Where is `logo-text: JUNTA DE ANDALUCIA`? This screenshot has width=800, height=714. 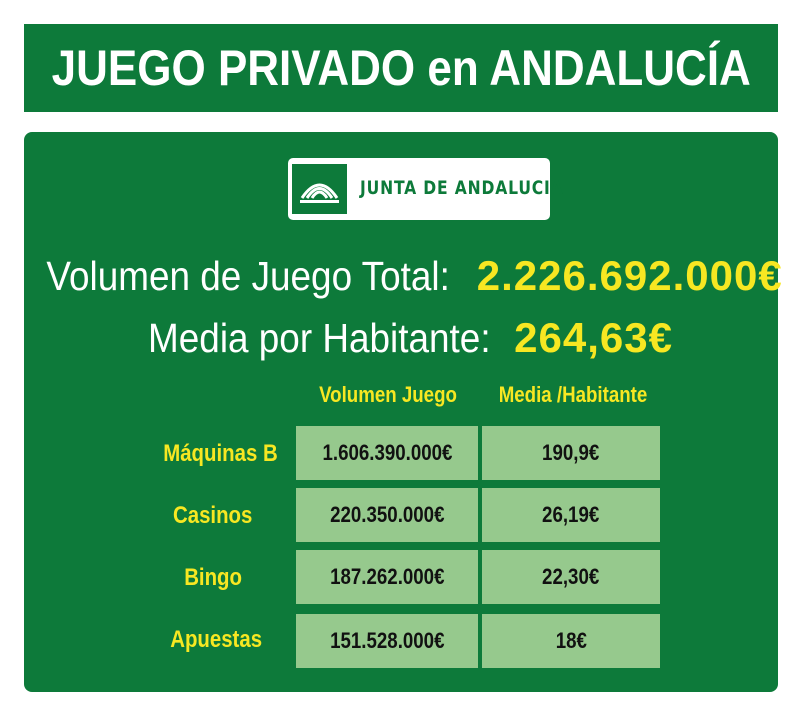 logo-text: JUNTA DE ANDALUCIA is located at coordinates (462, 188).